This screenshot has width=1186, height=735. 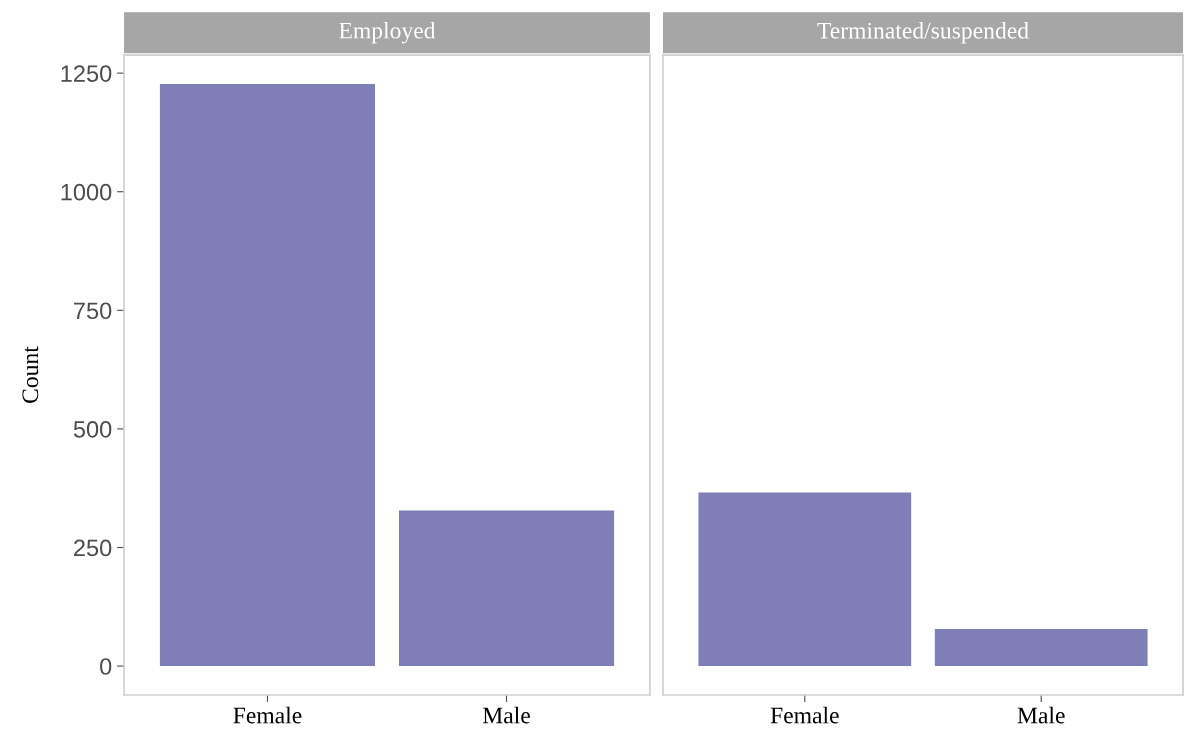 What do you see at coordinates (93, 548) in the screenshot?
I see `y-tick-label: 250` at bounding box center [93, 548].